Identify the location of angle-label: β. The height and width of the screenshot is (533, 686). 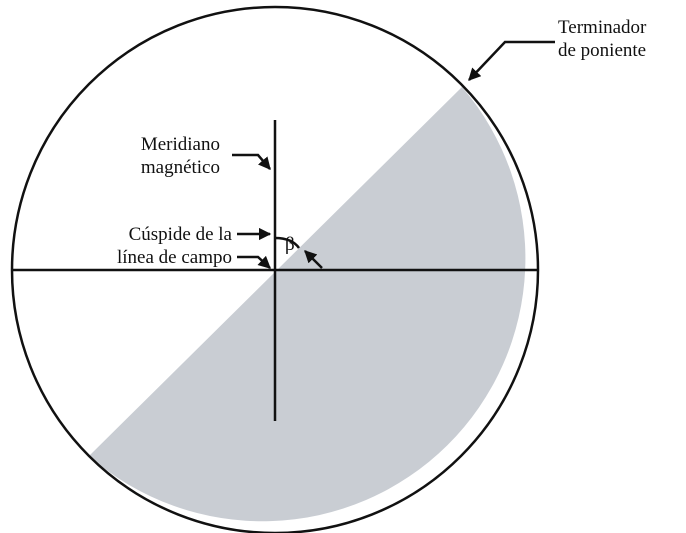
(290, 244).